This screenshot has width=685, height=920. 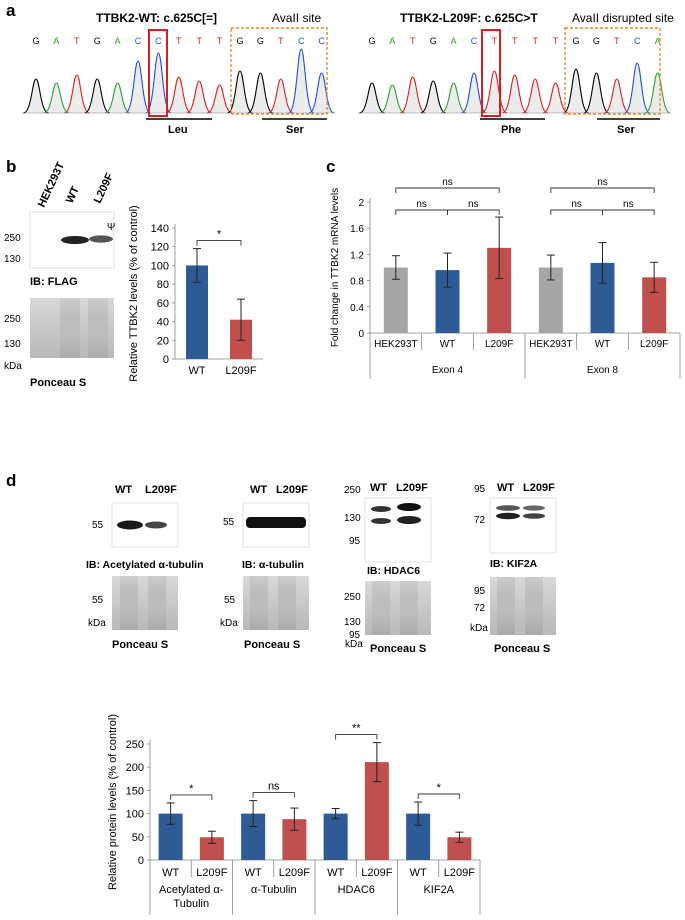 What do you see at coordinates (35, 41) in the screenshot?
I see `wt-base-0: G` at bounding box center [35, 41].